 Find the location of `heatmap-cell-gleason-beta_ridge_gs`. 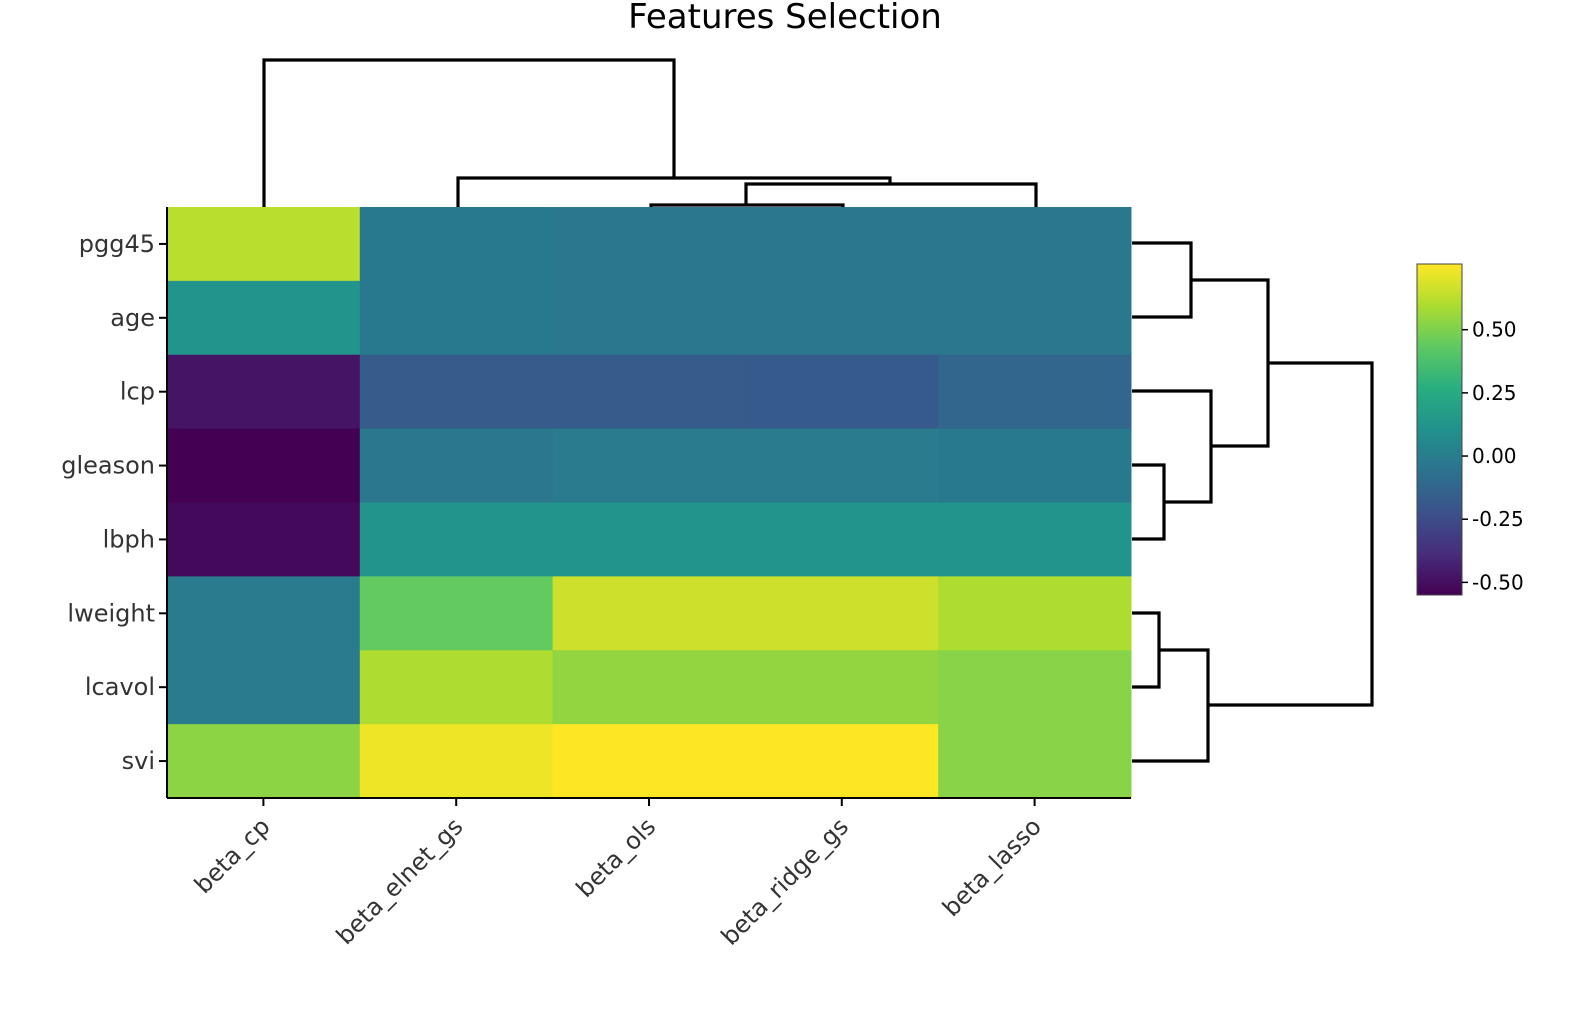

heatmap-cell-gleason-beta_ridge_gs is located at coordinates (842, 465).